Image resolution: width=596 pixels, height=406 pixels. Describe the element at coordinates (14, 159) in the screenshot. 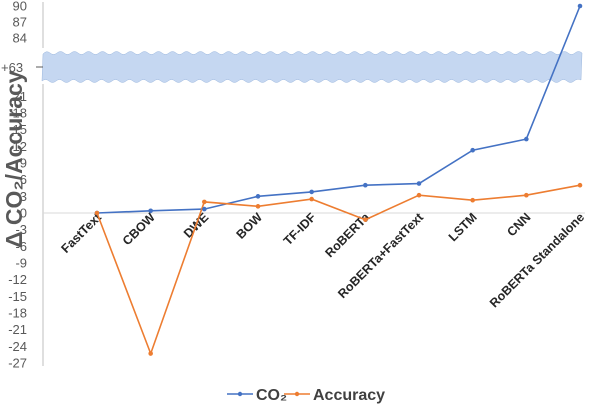

I see `y-axis-title: Δ CO₂/Accuracy` at that location.